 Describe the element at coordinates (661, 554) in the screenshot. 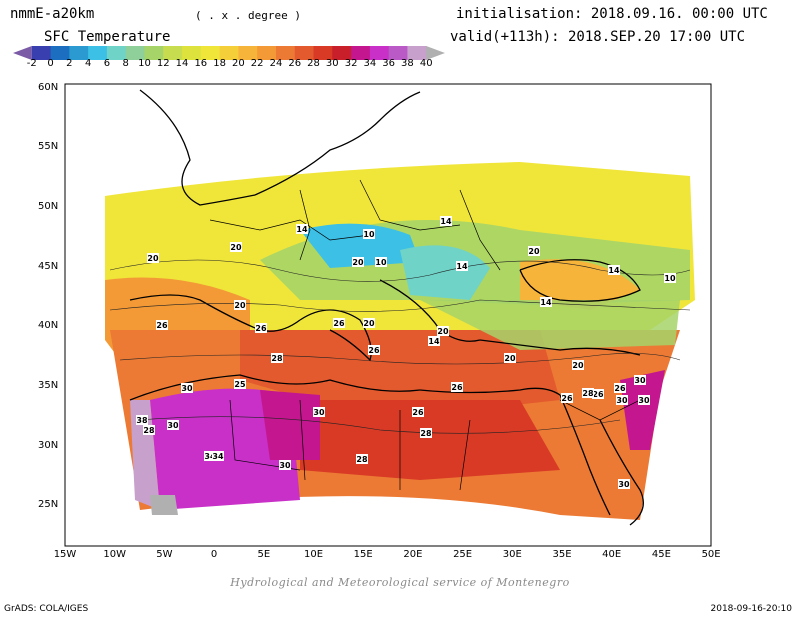

I see `lon-tick-label: 45E` at that location.